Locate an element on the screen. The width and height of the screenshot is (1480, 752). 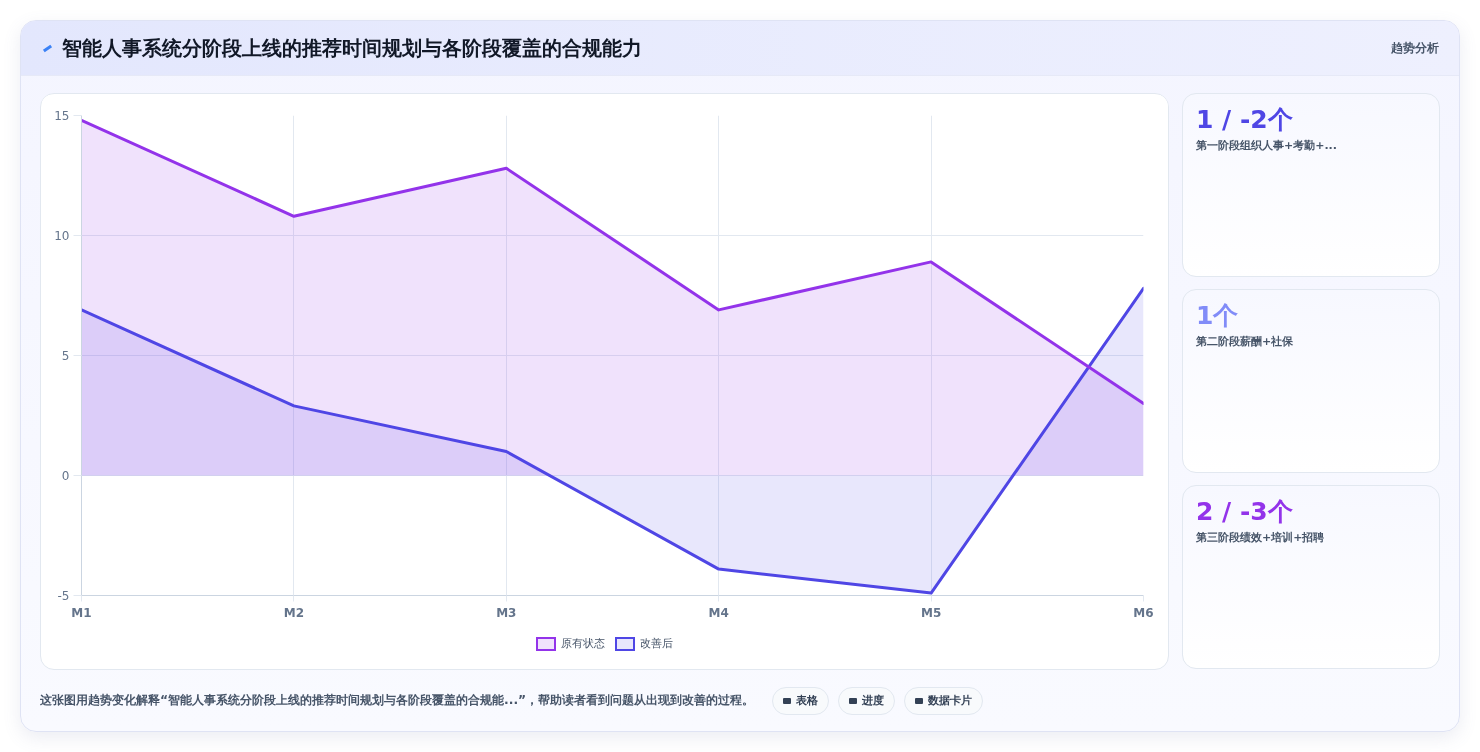
y-tick-label: 0 is located at coordinates (65, 476).